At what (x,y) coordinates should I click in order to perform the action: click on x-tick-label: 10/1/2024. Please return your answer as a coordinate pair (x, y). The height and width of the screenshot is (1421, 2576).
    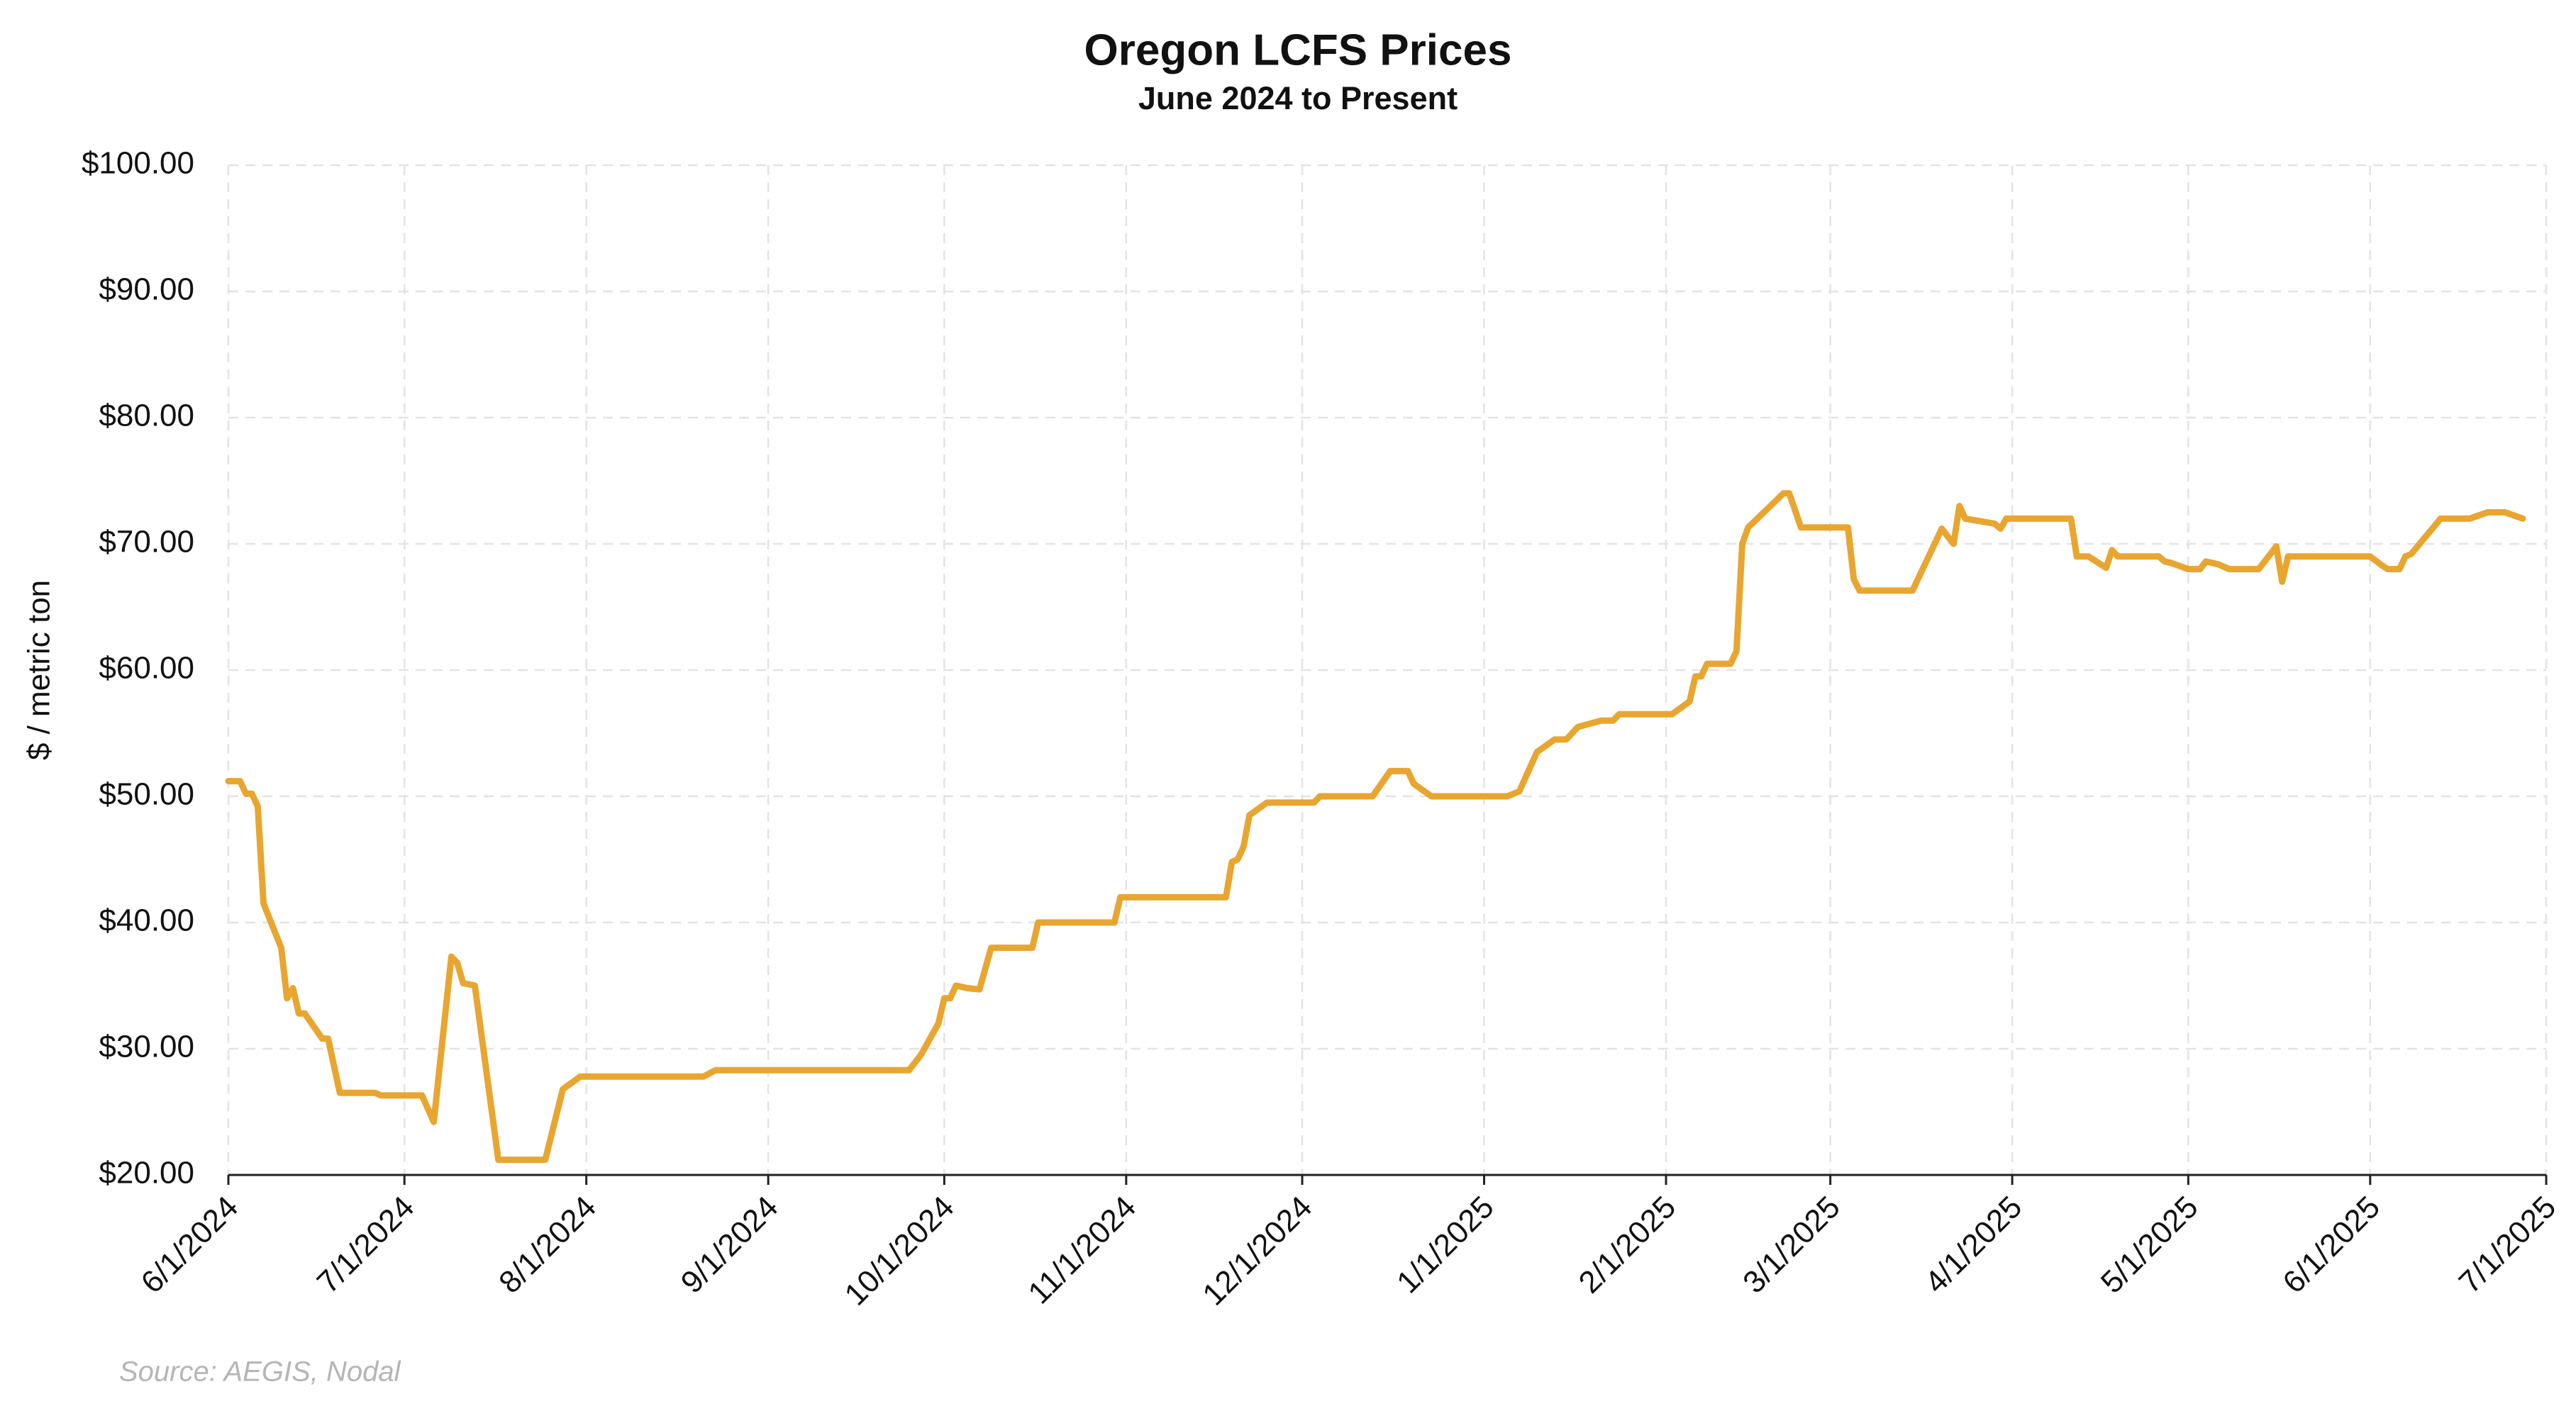
    Looking at the image, I should click on (899, 1251).